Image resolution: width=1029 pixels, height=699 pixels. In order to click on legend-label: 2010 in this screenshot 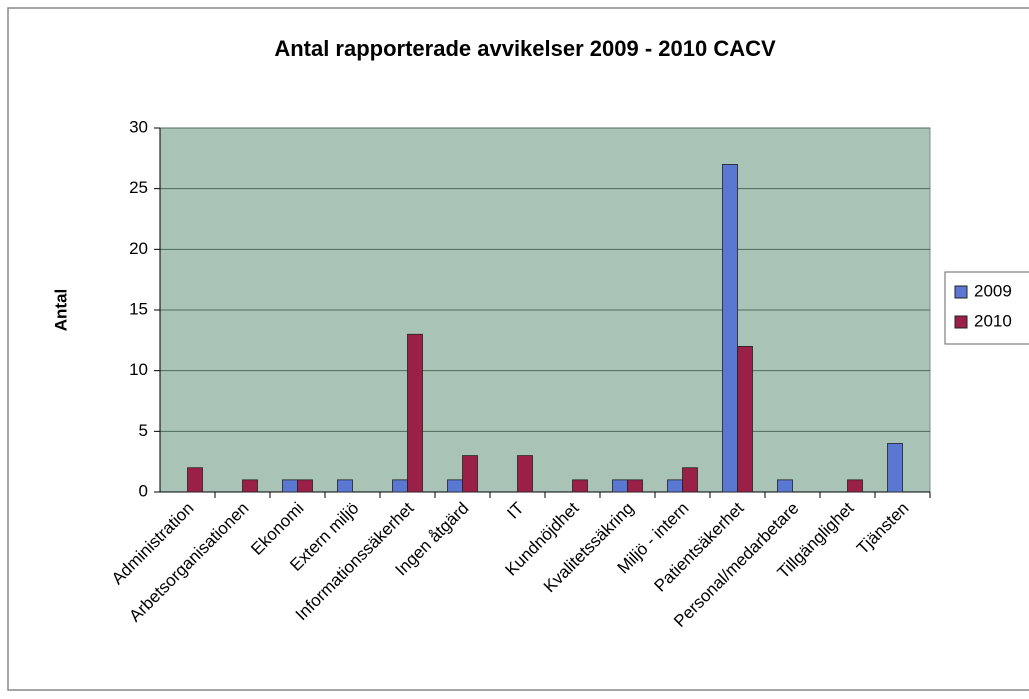, I will do `click(993, 320)`.